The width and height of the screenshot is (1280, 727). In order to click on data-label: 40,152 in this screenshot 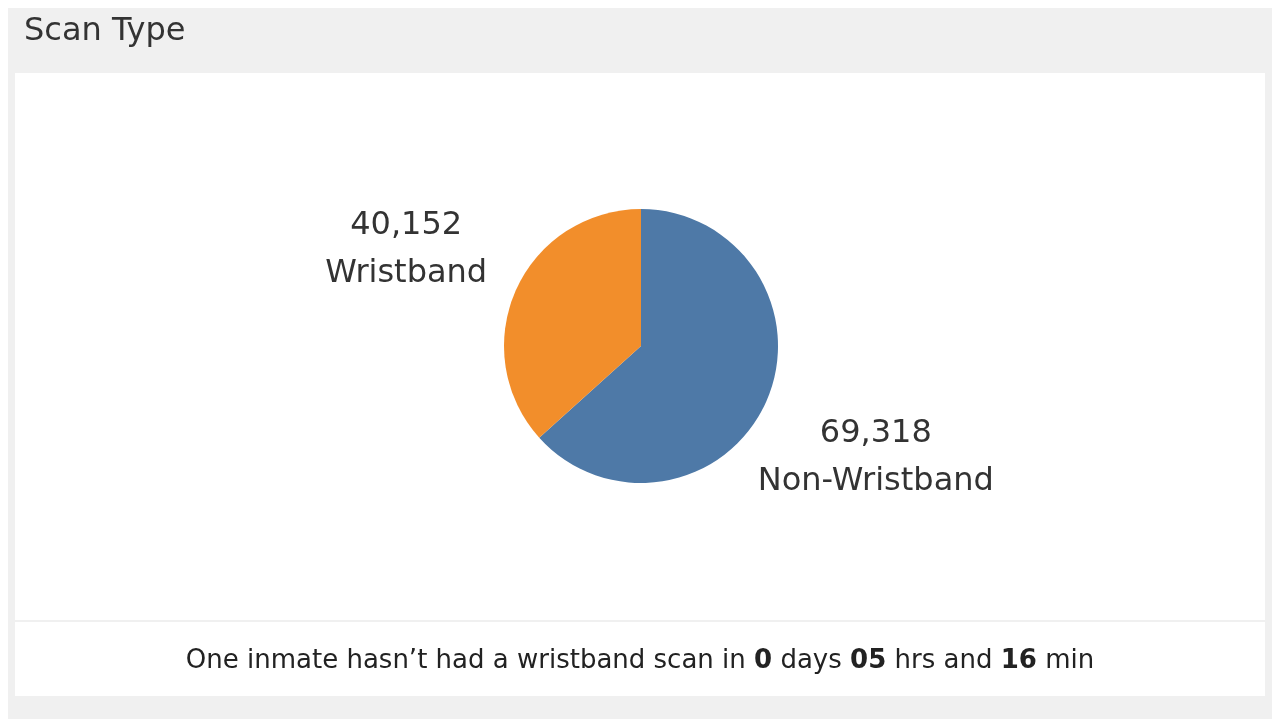, I will do `click(406, 222)`.